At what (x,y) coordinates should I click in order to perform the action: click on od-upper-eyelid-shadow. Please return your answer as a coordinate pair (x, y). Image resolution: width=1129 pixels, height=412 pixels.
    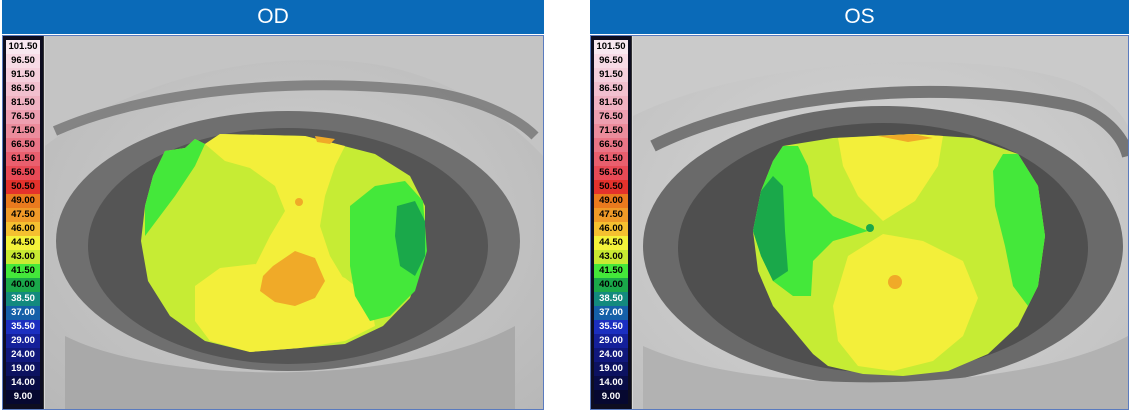
    Looking at the image, I should click on (294, 96).